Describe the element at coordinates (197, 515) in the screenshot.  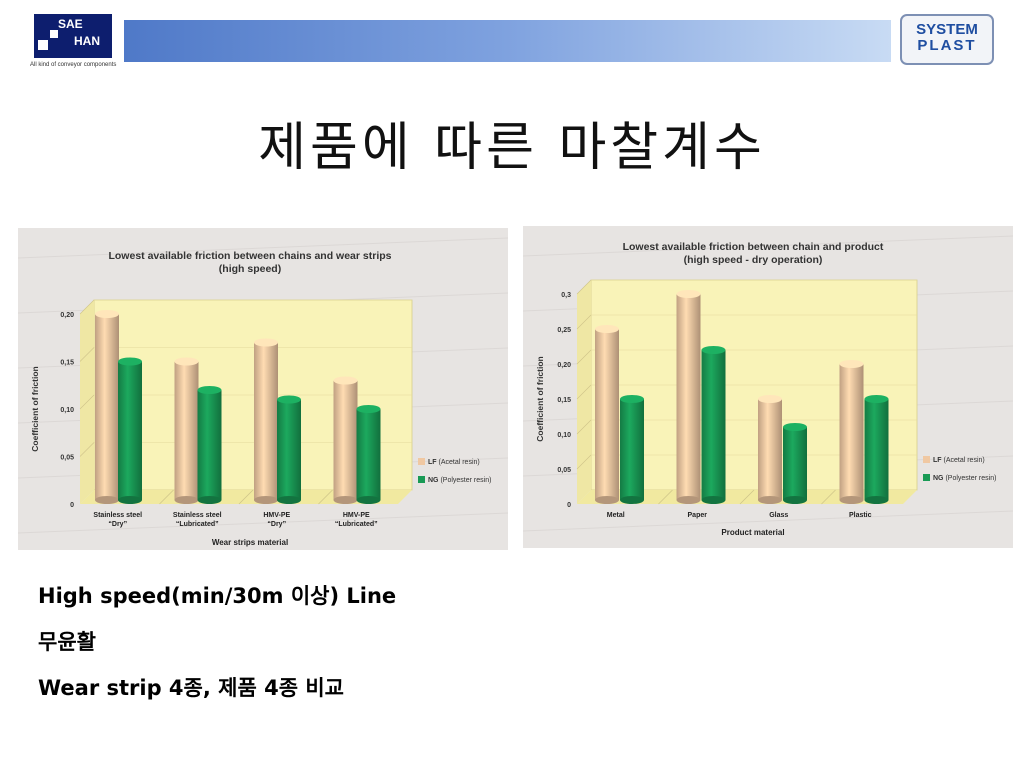
I see `category-label: Stainless steel` at that location.